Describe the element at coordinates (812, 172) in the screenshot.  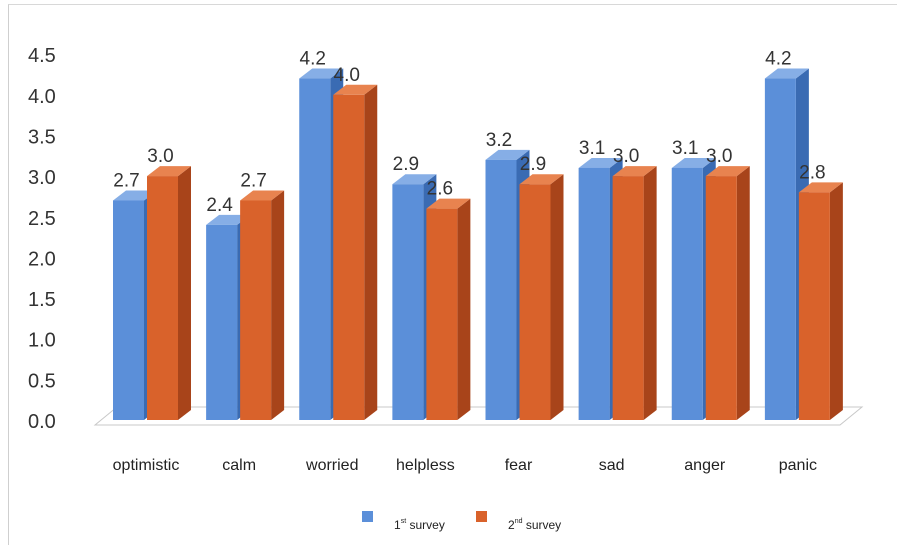
I see `data-label: 2.8` at that location.